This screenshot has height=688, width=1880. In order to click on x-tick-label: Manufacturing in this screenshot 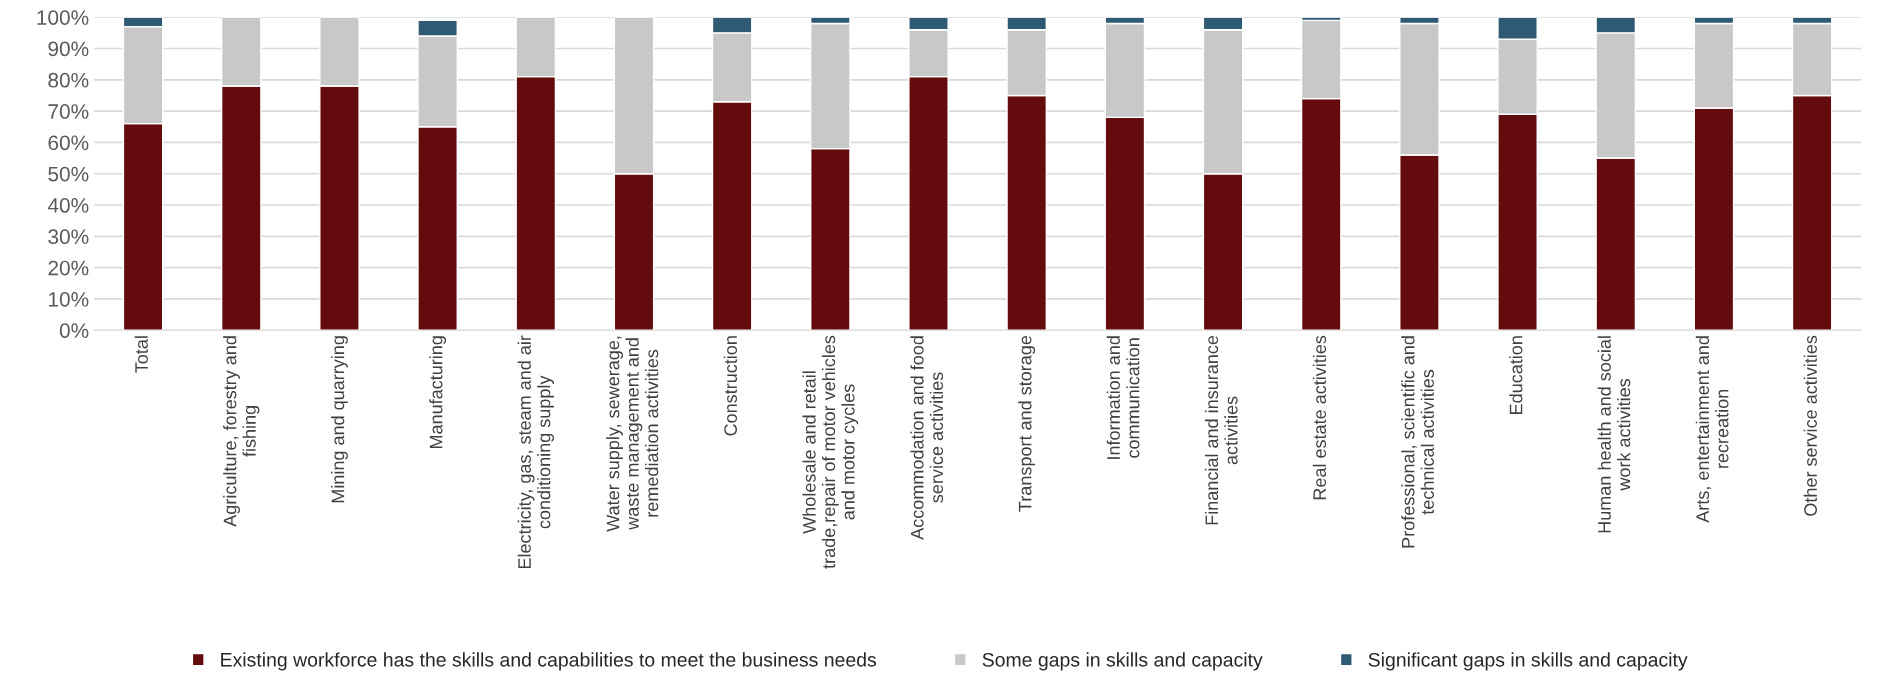, I will do `click(438, 392)`.